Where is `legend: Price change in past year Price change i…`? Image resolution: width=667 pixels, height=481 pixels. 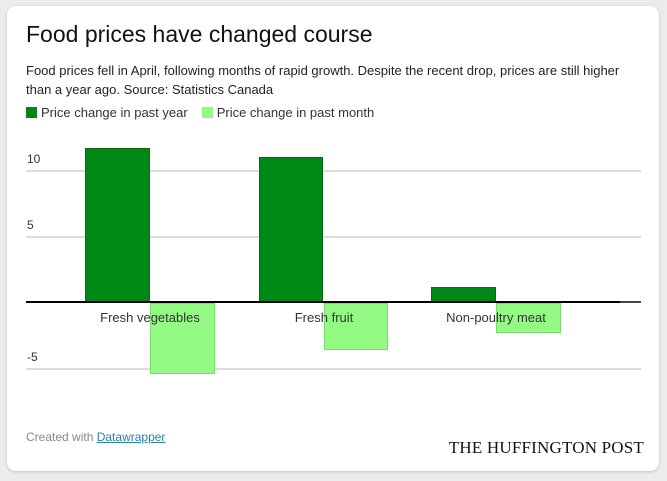 legend: Price change in past year Price change i… is located at coordinates (207, 112).